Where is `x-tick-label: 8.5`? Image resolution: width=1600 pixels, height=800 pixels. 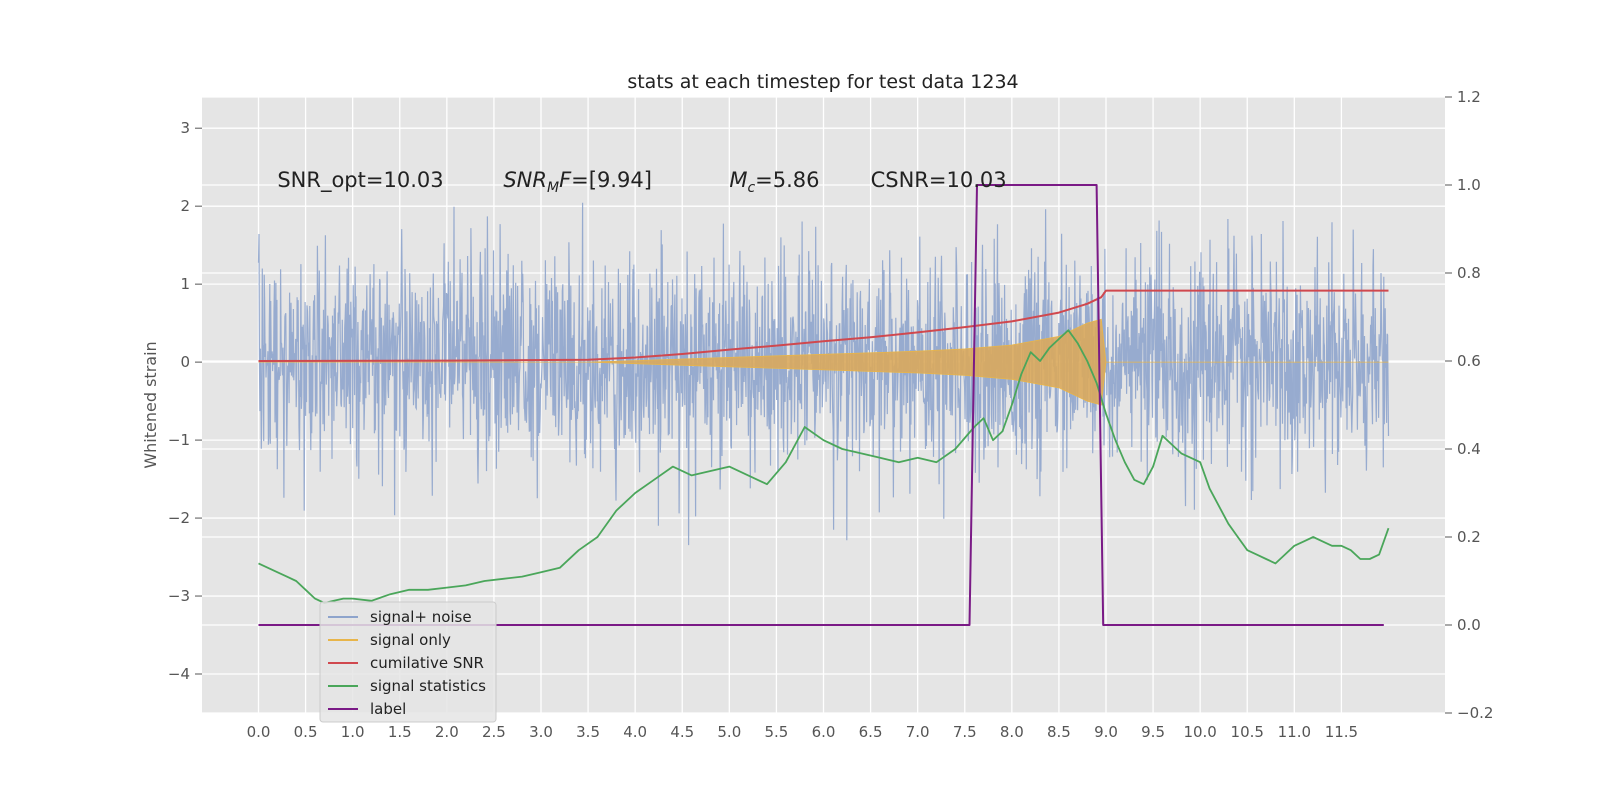
x-tick-label: 8.5 is located at coordinates (1059, 732).